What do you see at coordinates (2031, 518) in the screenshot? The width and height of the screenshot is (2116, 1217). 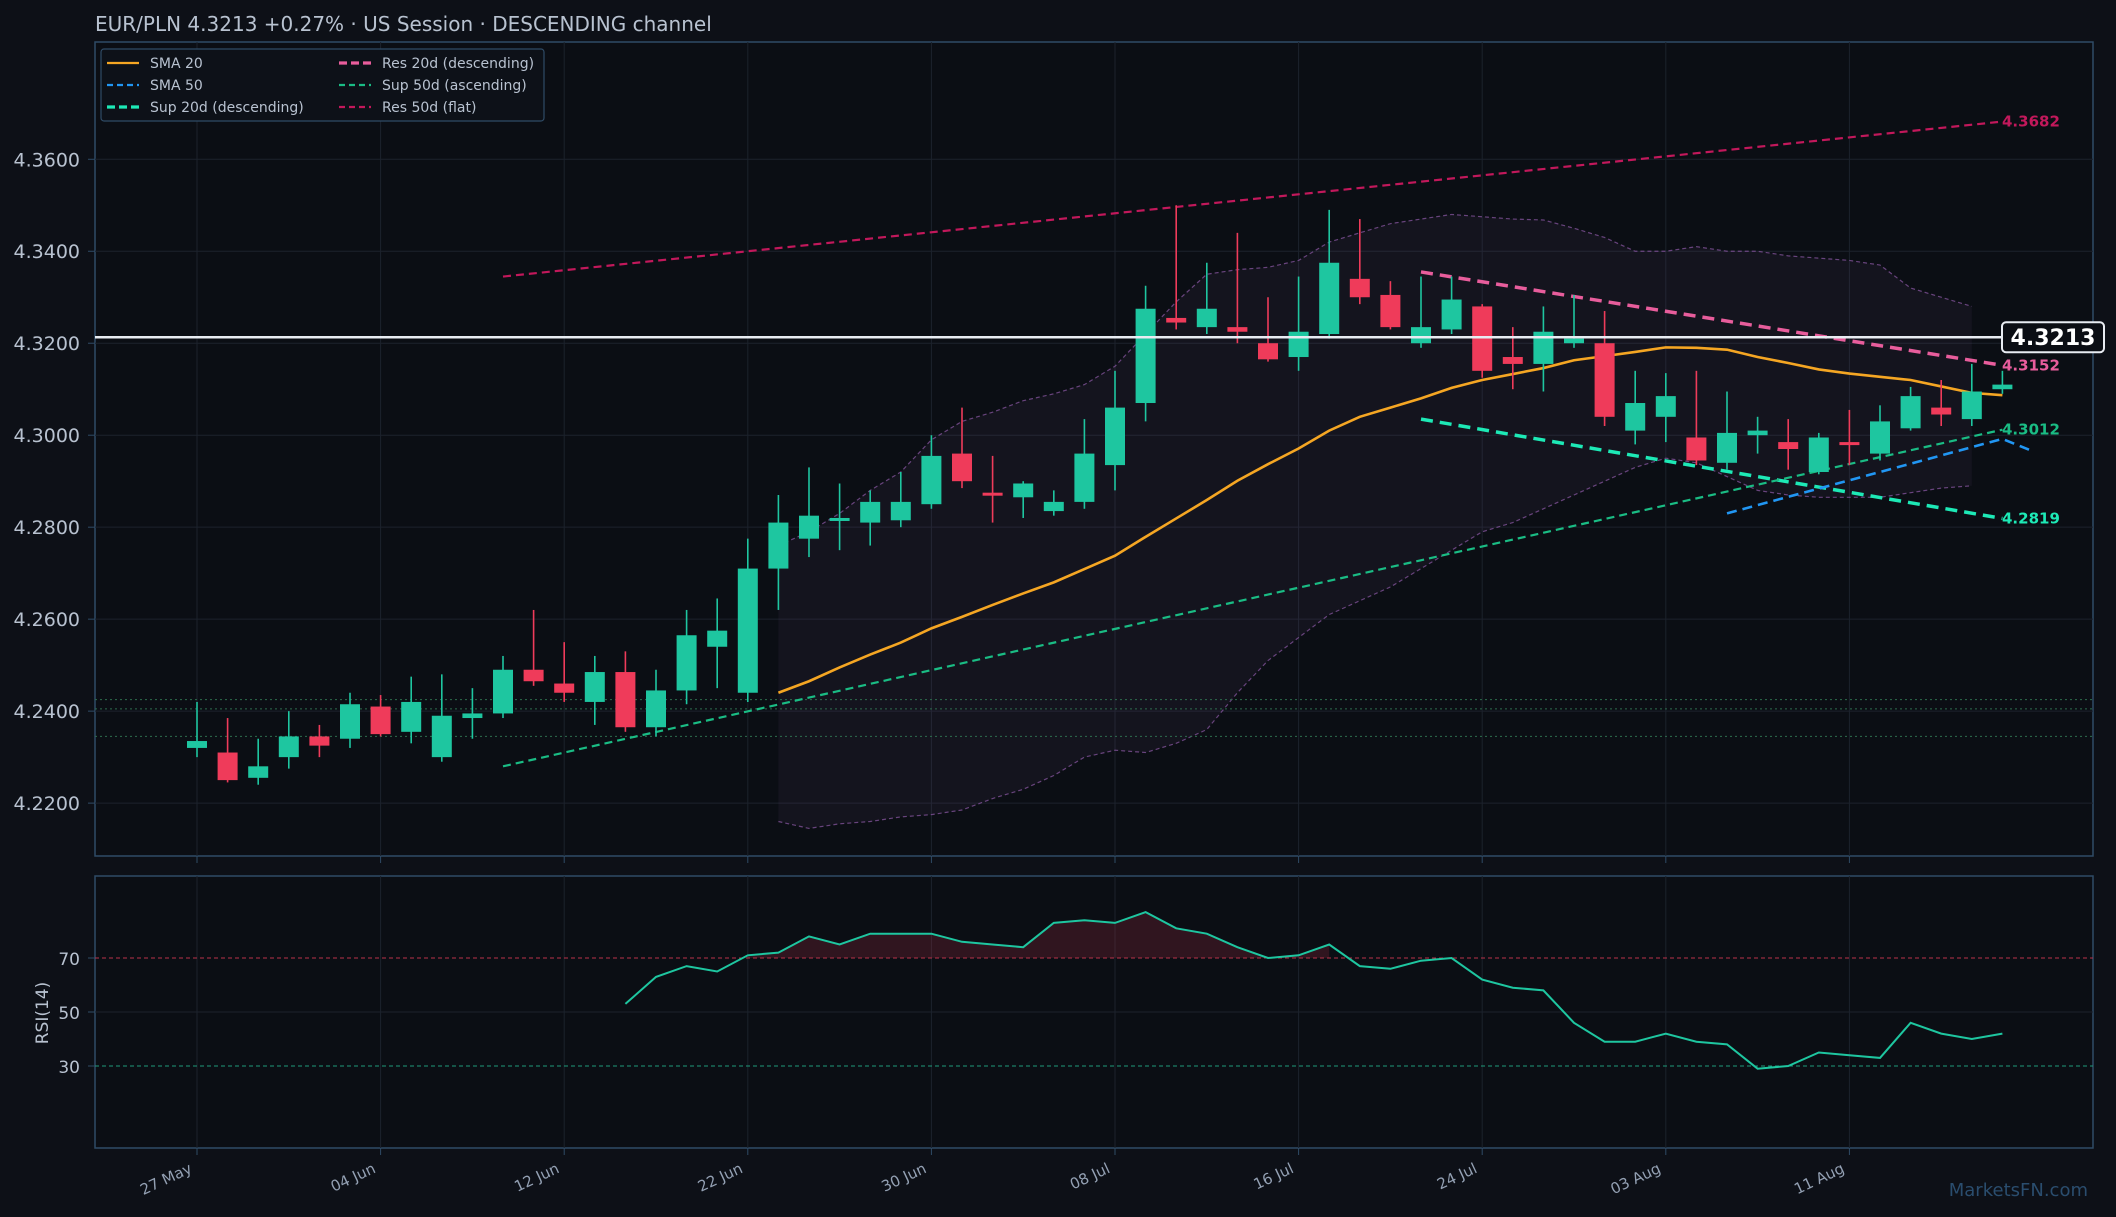 I see `trend-level-label: 4.2819` at bounding box center [2031, 518].